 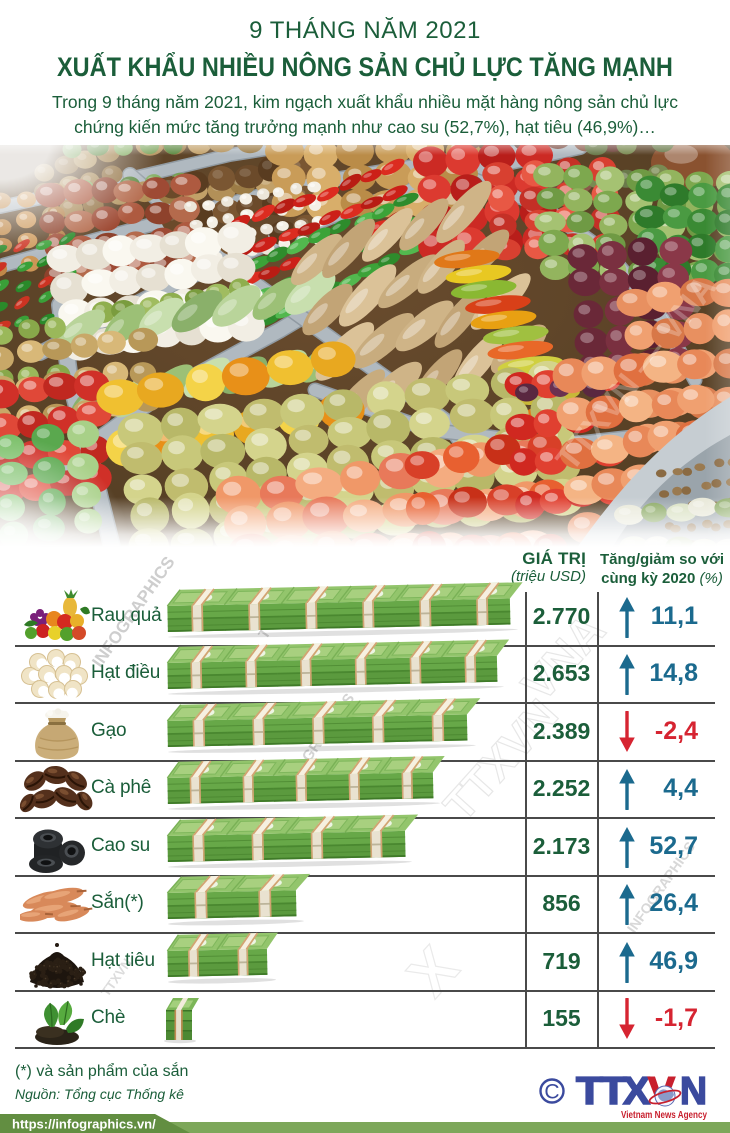 What do you see at coordinates (551, 1092) in the screenshot?
I see `svg-text: C` at bounding box center [551, 1092].